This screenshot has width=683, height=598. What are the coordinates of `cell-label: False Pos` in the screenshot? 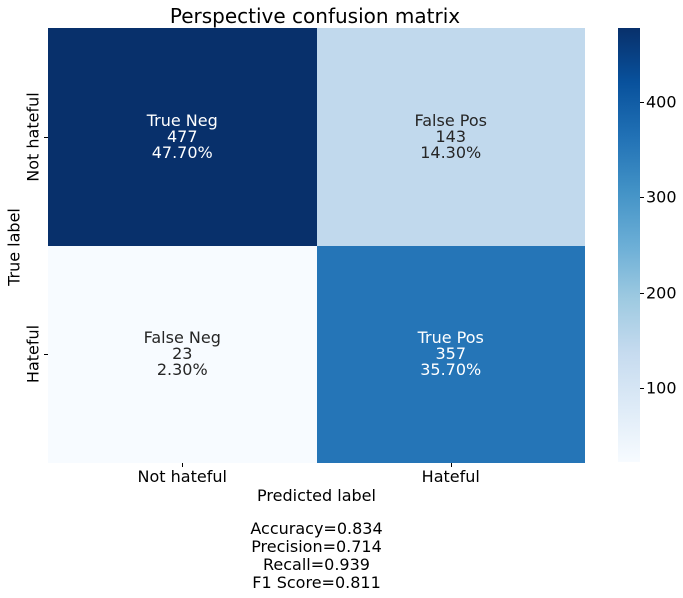 It's located at (450, 120).